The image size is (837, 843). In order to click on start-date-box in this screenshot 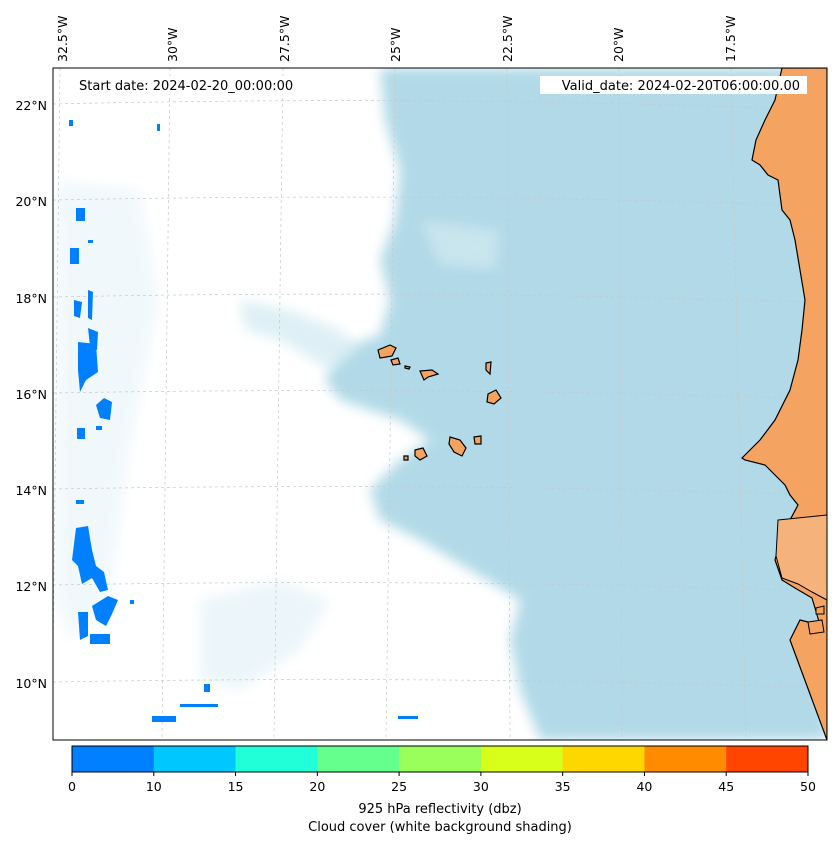, I will do `click(204, 85)`.